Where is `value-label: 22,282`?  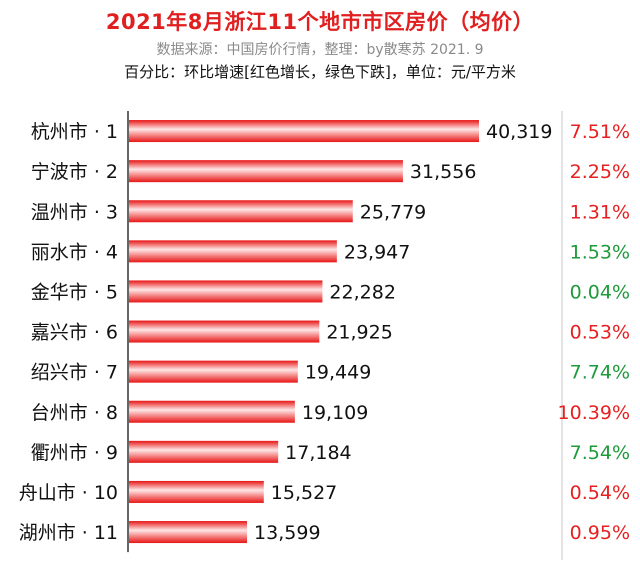 value-label: 22,282 is located at coordinates (362, 292).